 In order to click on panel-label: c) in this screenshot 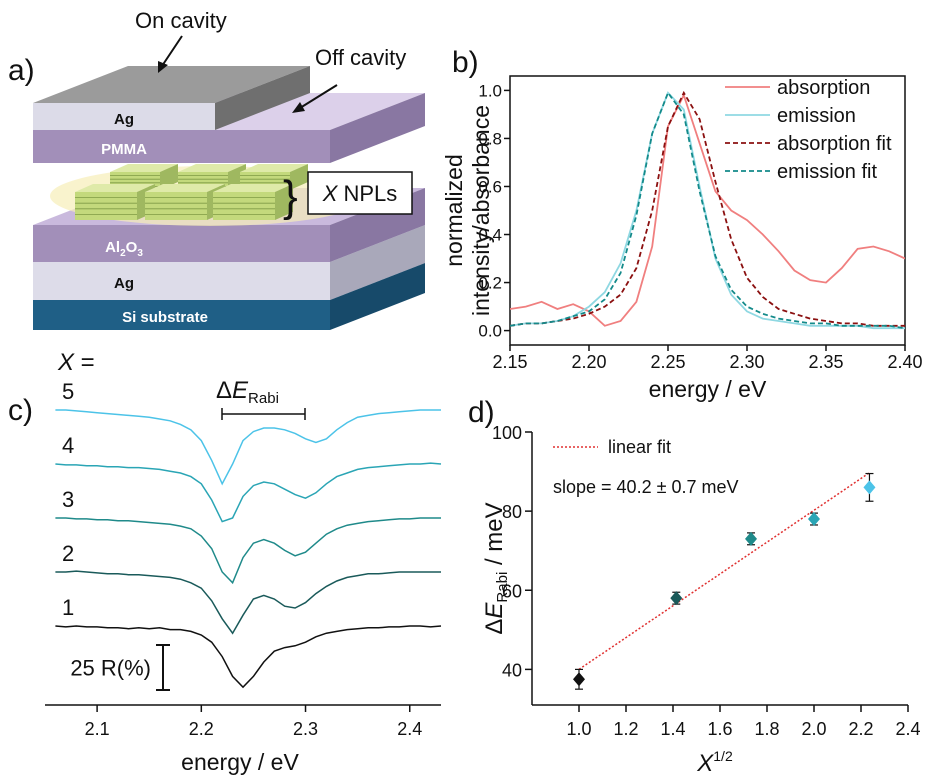, I will do `click(20, 410)`.